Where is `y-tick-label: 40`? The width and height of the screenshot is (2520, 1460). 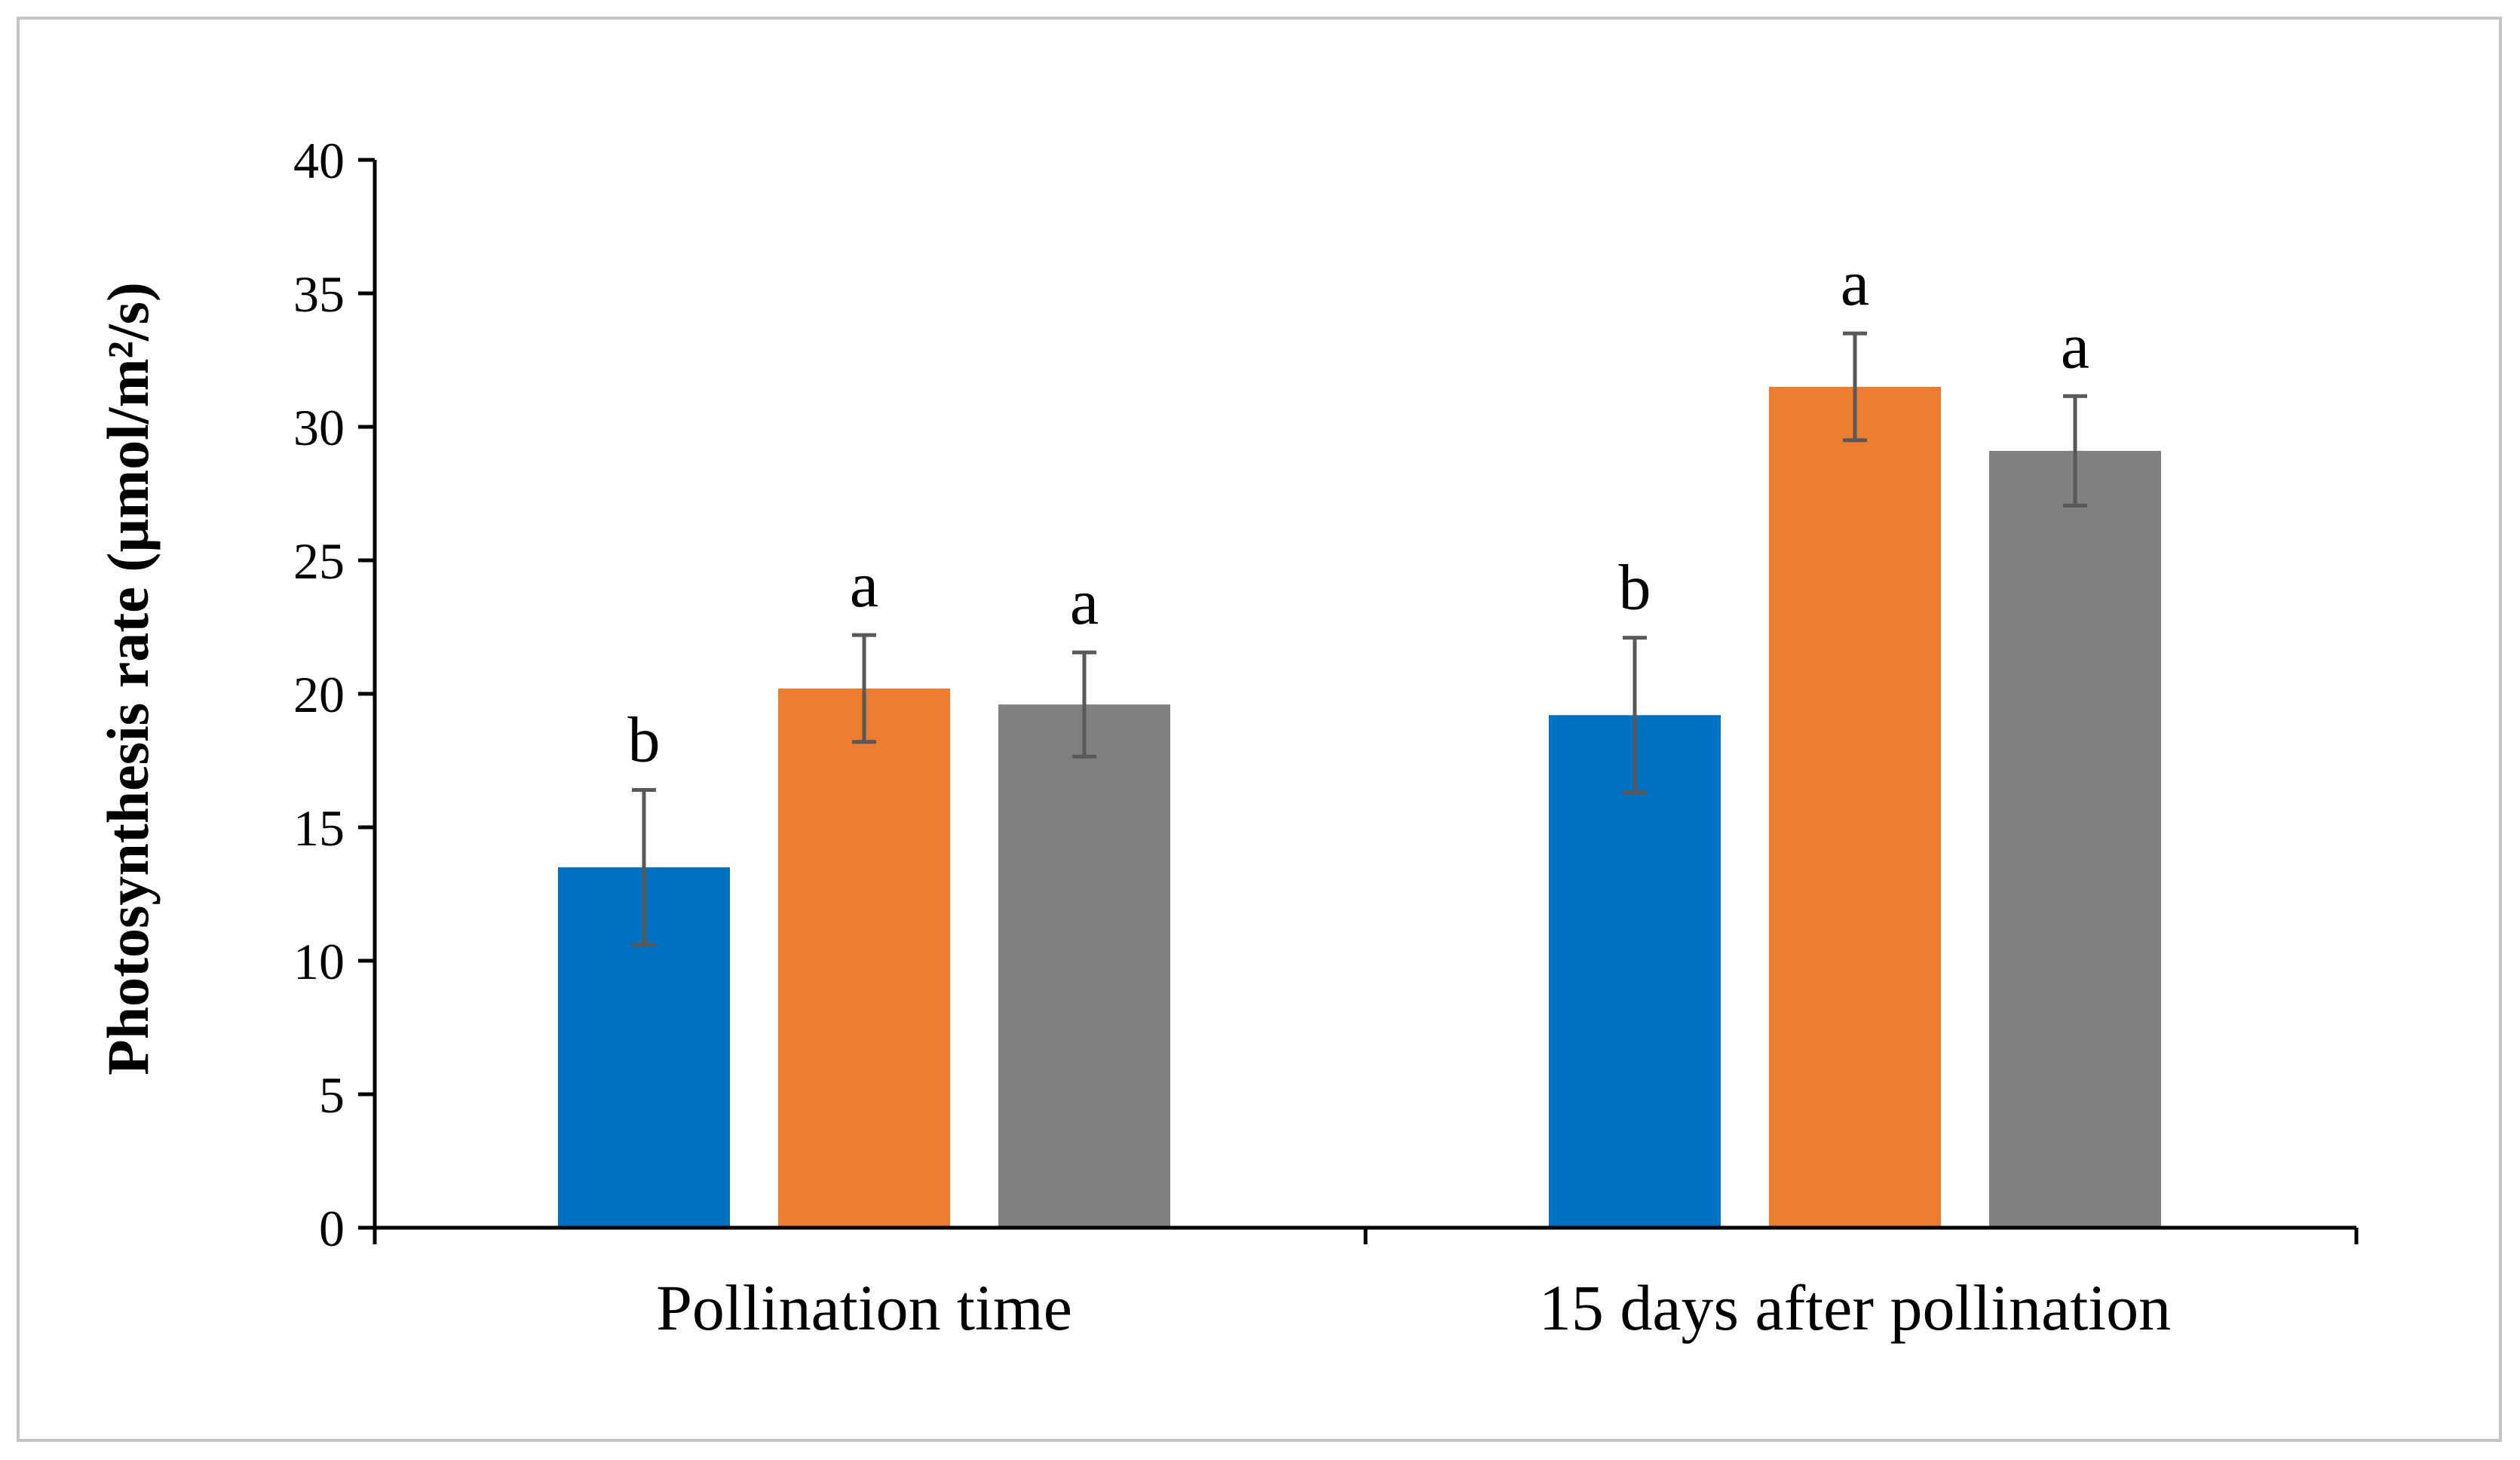 y-tick-label: 40 is located at coordinates (319, 160).